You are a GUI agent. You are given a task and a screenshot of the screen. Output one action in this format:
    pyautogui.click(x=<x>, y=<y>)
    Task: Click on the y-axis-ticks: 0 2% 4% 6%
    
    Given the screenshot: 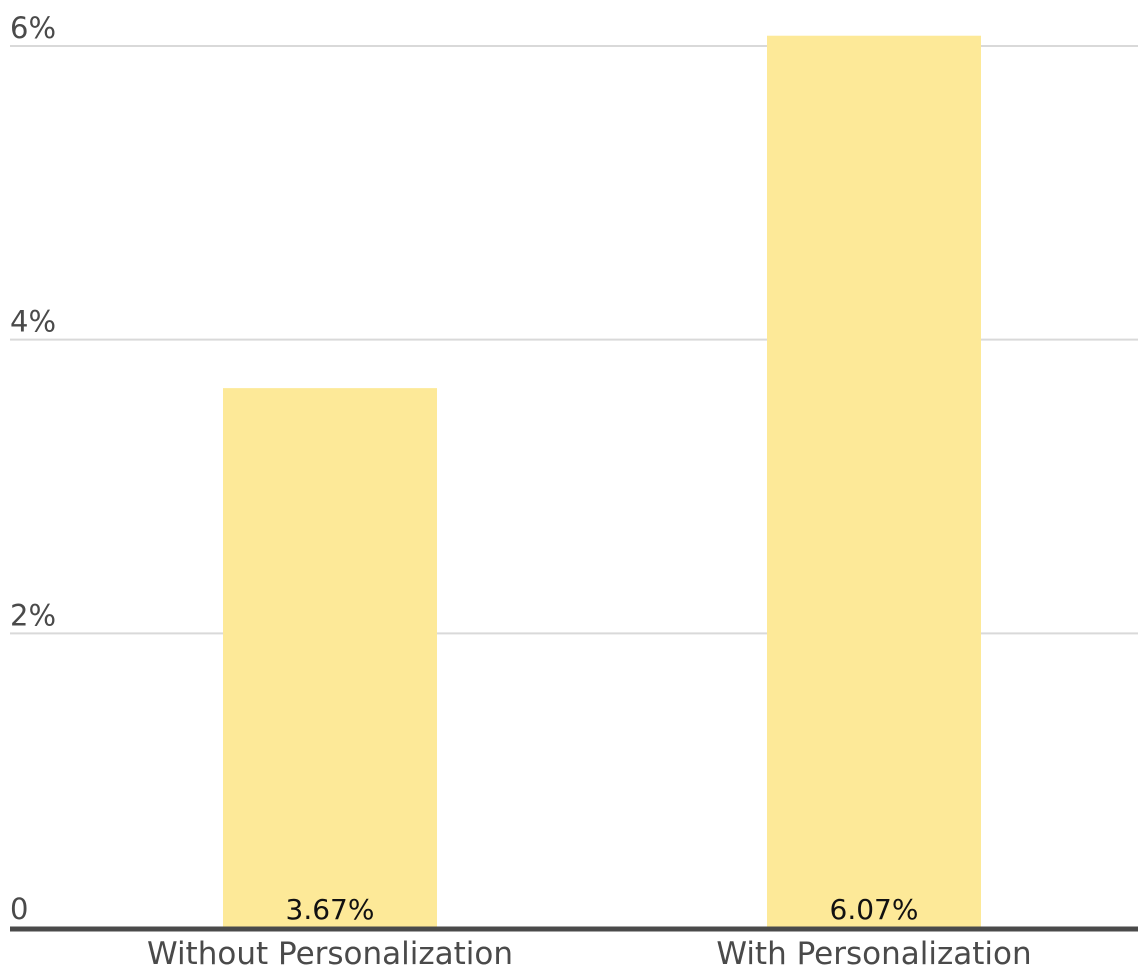 What is the action you would take?
    pyautogui.click(x=33, y=468)
    